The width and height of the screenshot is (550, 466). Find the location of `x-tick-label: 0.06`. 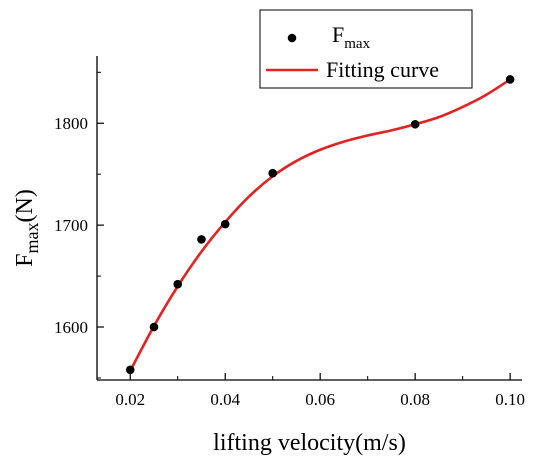

x-tick-label: 0.06 is located at coordinates (320, 399).